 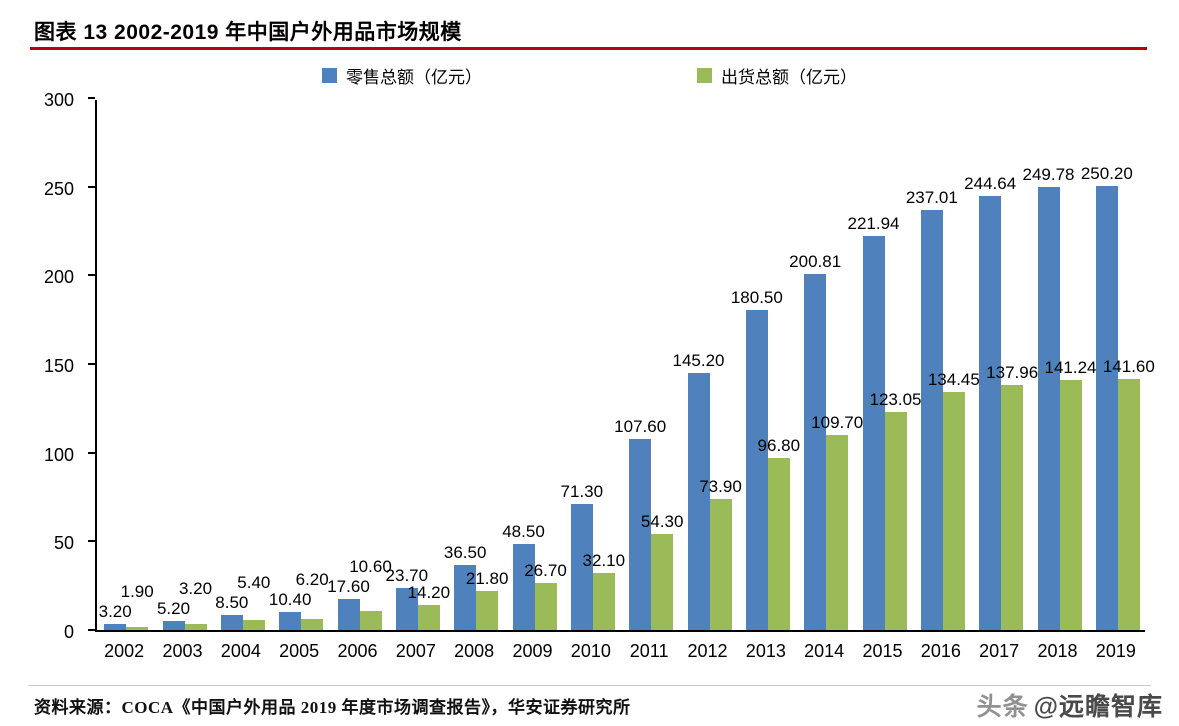 I want to click on x-axis-tick-label: 2009, so click(x=532, y=651).